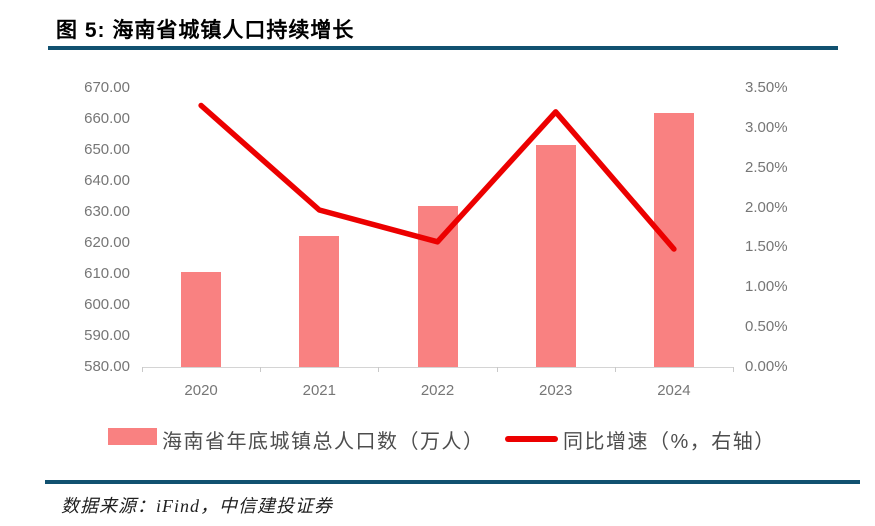 This screenshot has width=875, height=526. Describe the element at coordinates (197, 506) in the screenshot. I see `data-source: 数据来源：iFind，中信建投证券` at that location.